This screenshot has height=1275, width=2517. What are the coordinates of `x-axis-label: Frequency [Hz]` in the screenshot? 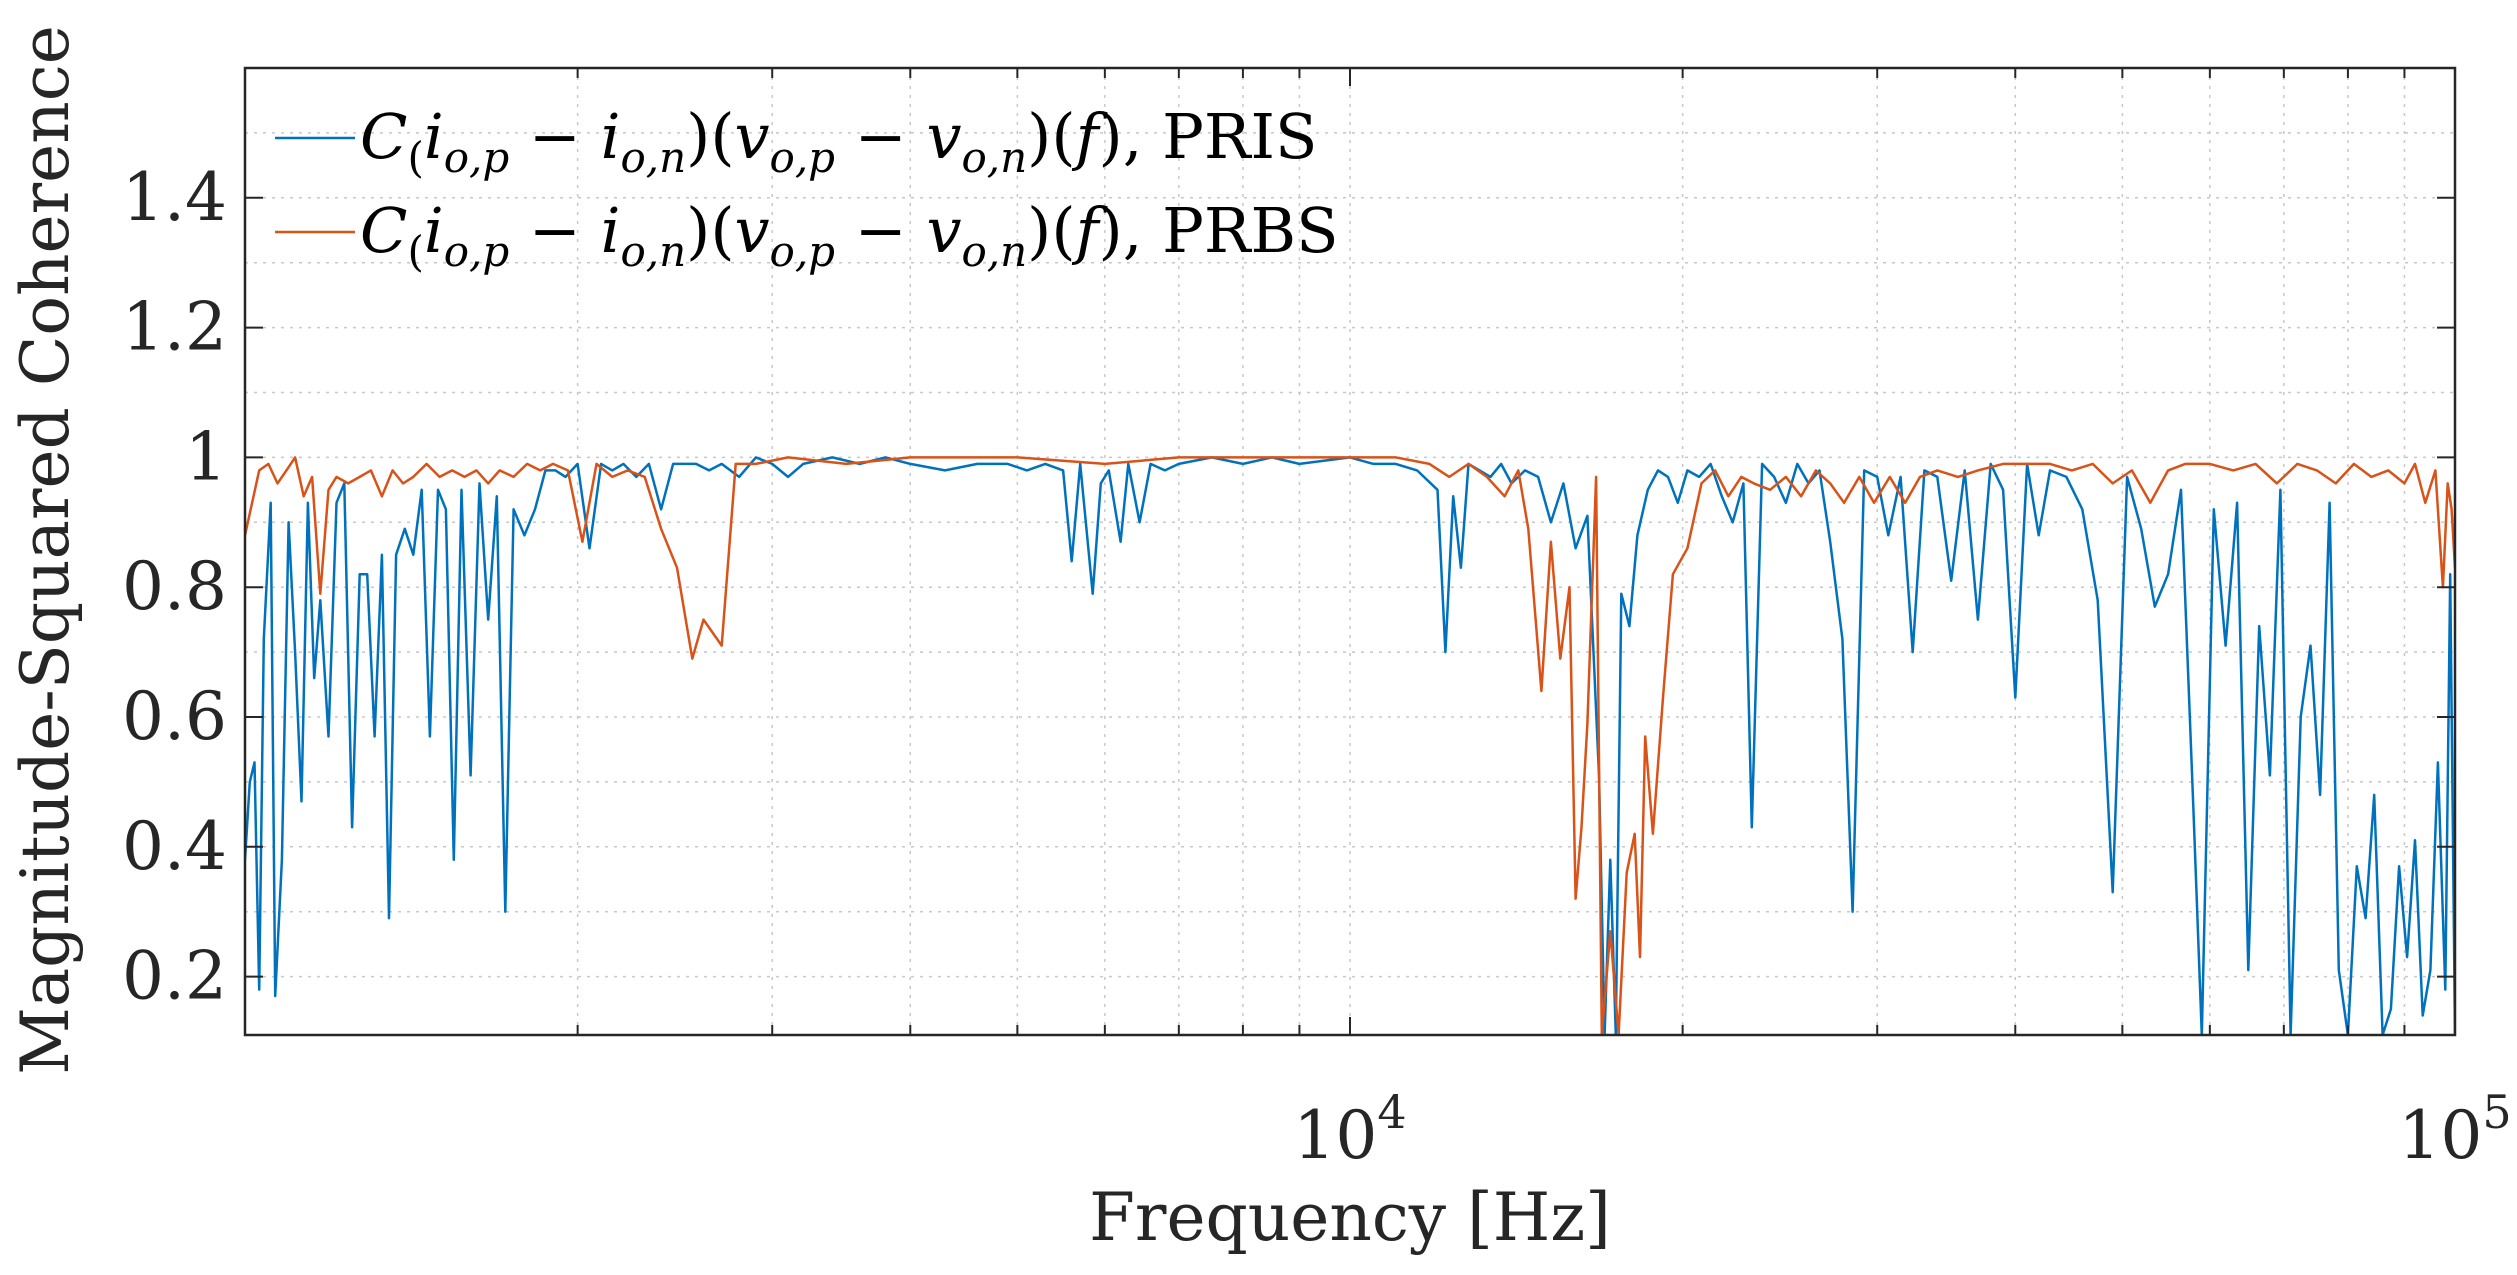 It's located at (1350, 1217).